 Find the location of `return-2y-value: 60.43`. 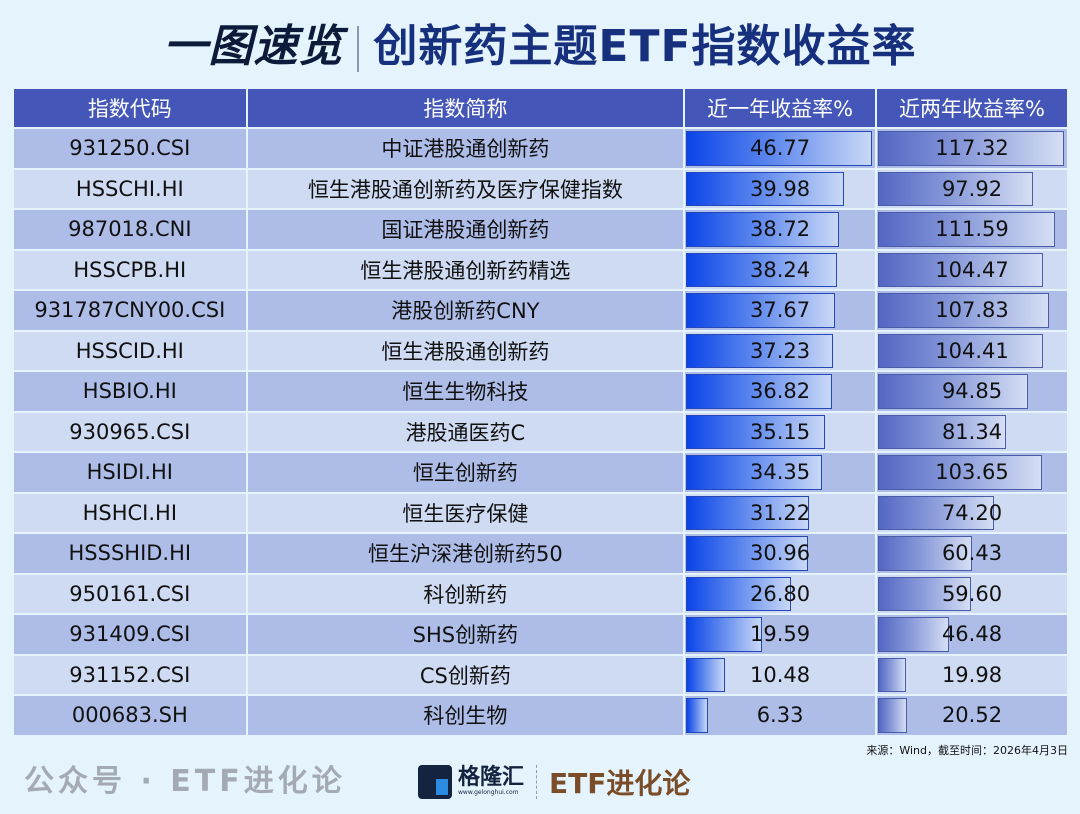

return-2y-value: 60.43 is located at coordinates (972, 553).